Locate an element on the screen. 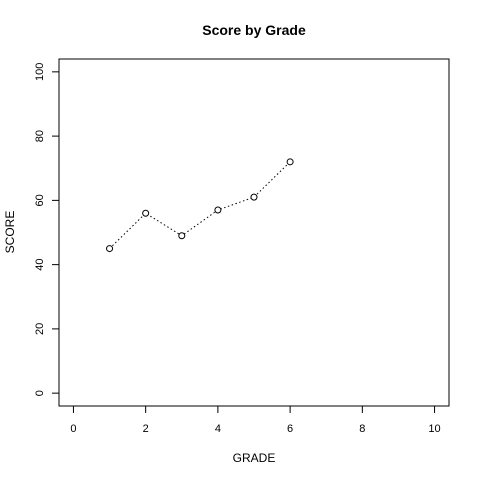 Image resolution: width=480 pixels, height=485 pixels. y-tick-label: 40 is located at coordinates (40, 265).